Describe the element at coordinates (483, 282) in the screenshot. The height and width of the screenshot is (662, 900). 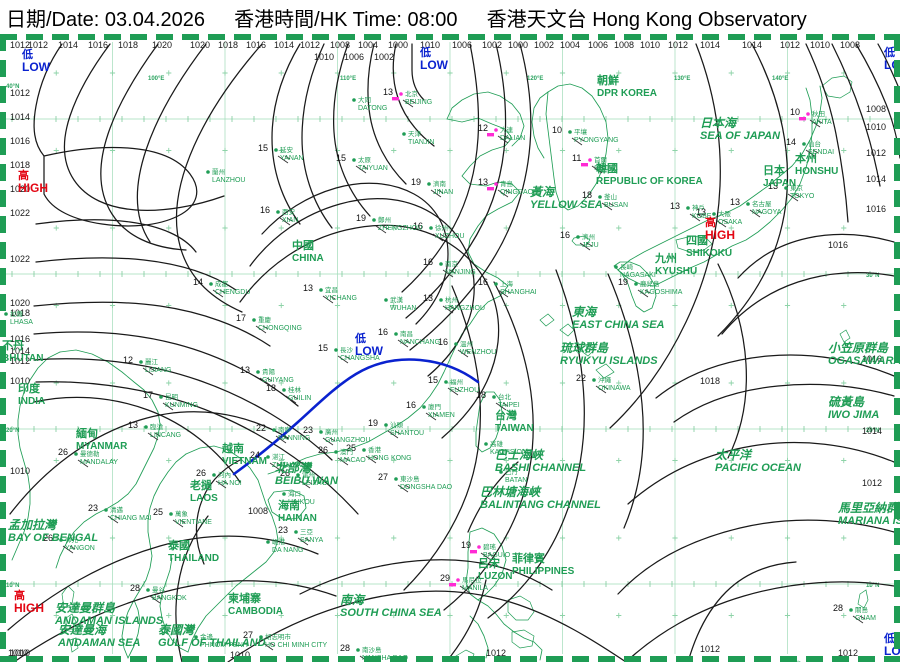
I see `station-temperature: 16` at that location.